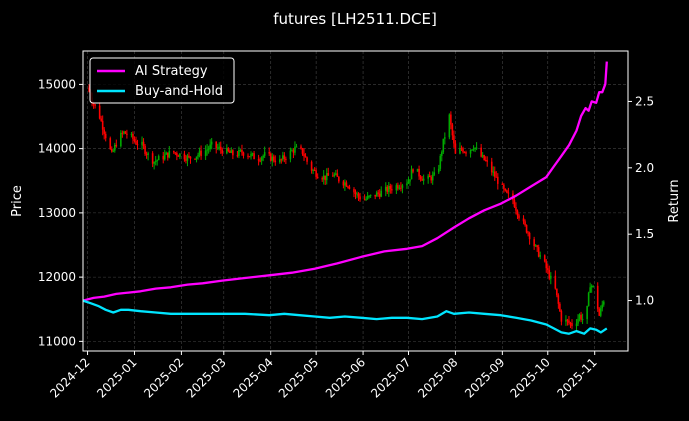  What do you see at coordinates (674, 200) in the screenshot?
I see `y-axis-right-label: Return` at bounding box center [674, 200].